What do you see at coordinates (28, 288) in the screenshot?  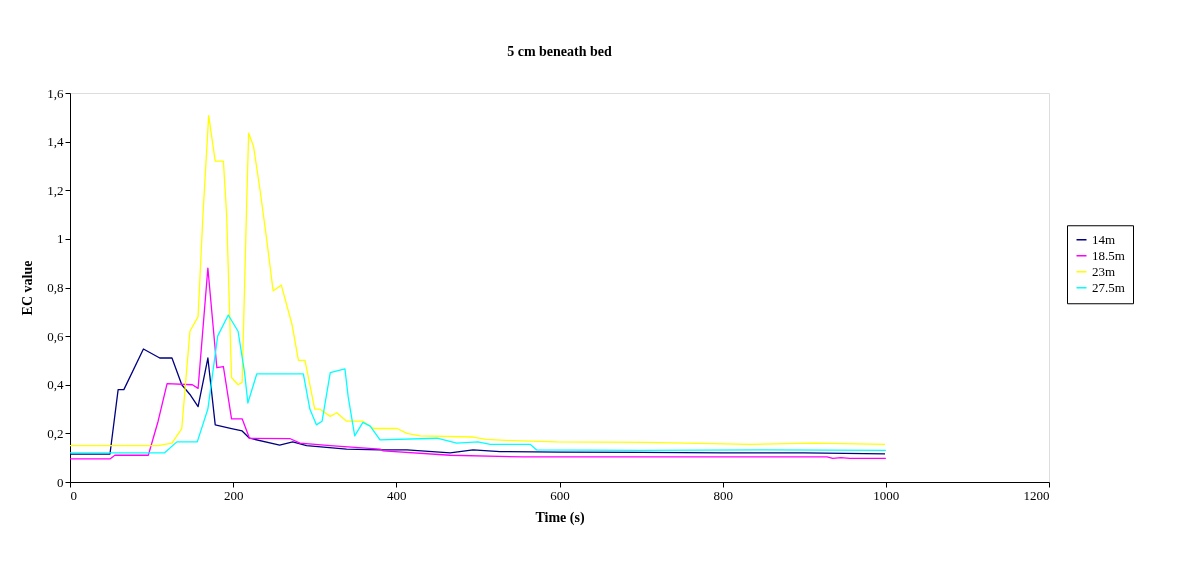 I see `y-axis-title: EC value` at bounding box center [28, 288].